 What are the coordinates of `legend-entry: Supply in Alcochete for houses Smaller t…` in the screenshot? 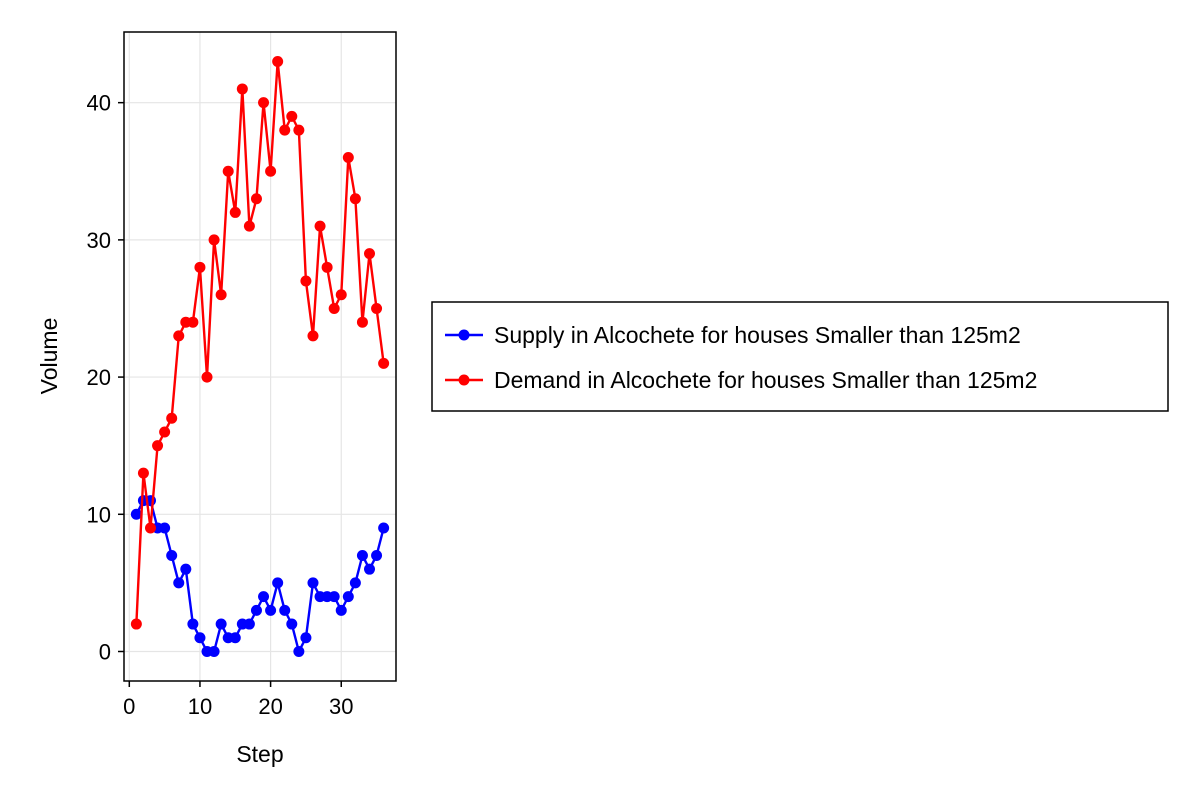 It's located at (733, 335).